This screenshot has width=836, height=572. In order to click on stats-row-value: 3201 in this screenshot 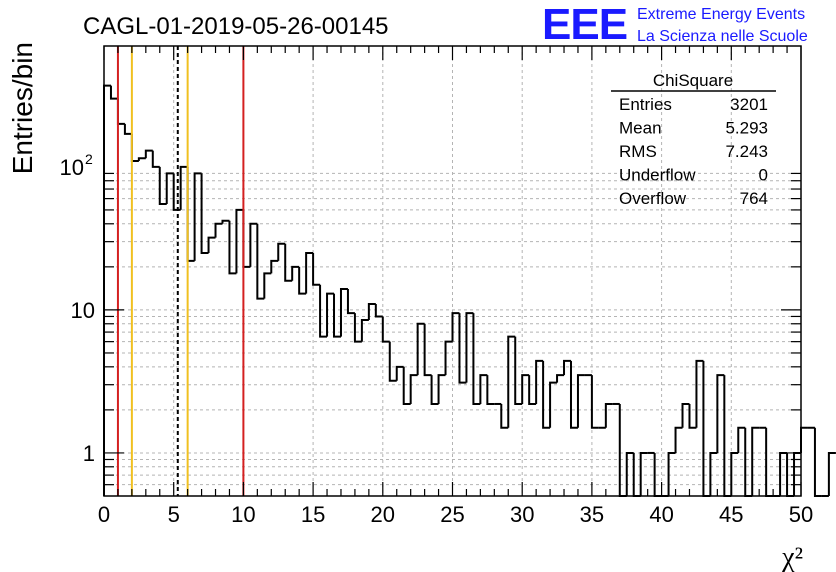, I will do `click(749, 104)`.